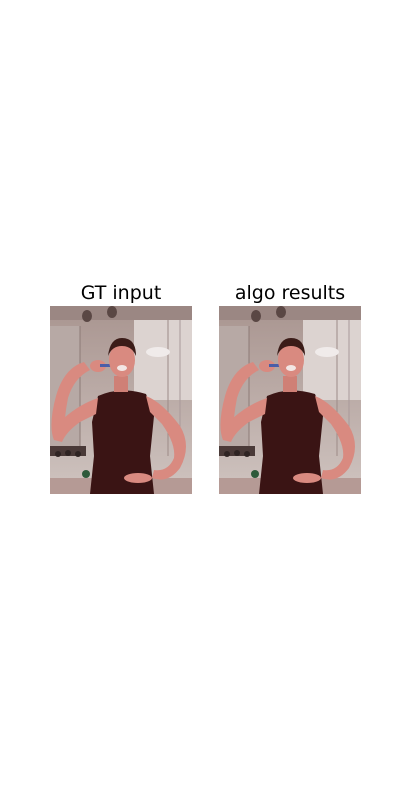  I want to click on gt-input-photo, so click(121, 400).